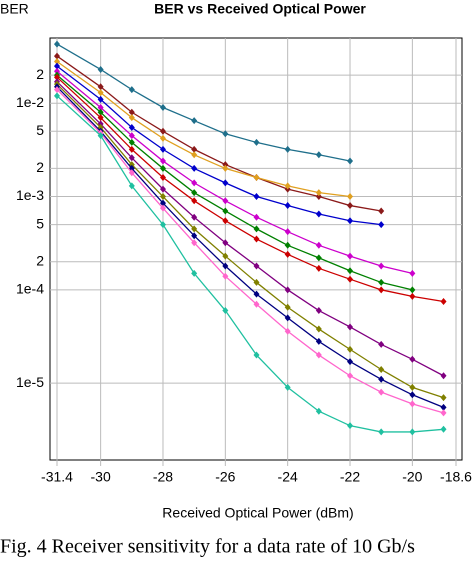 This screenshot has width=474, height=565. What do you see at coordinates (288, 477) in the screenshot?
I see `x-tick-label: -24` at bounding box center [288, 477].